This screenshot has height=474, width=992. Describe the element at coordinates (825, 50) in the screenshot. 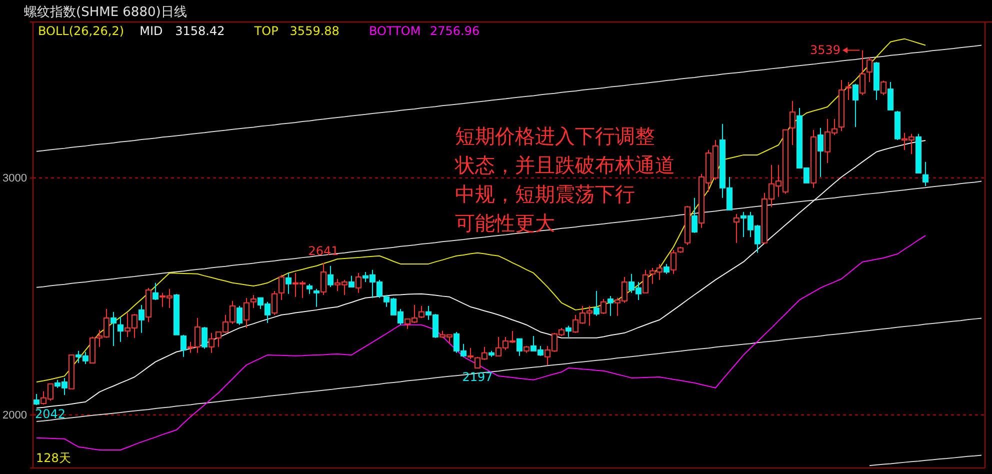

I see `annotation: 3539` at that location.